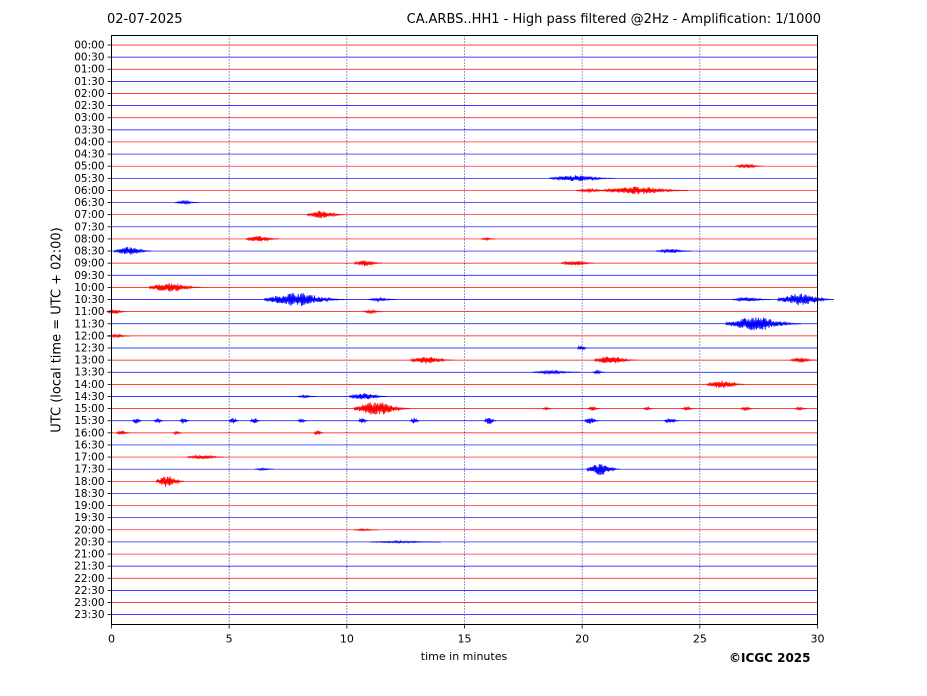 This screenshot has width=927, height=696. I want to click on x-axis: 0 5 10 15 20 25 30, so click(466, 635).